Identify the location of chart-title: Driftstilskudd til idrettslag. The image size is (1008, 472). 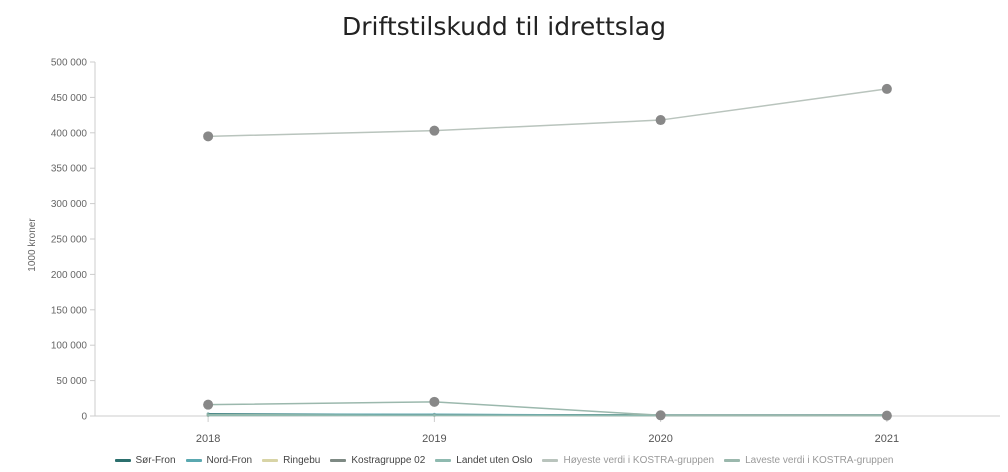
(504, 26).